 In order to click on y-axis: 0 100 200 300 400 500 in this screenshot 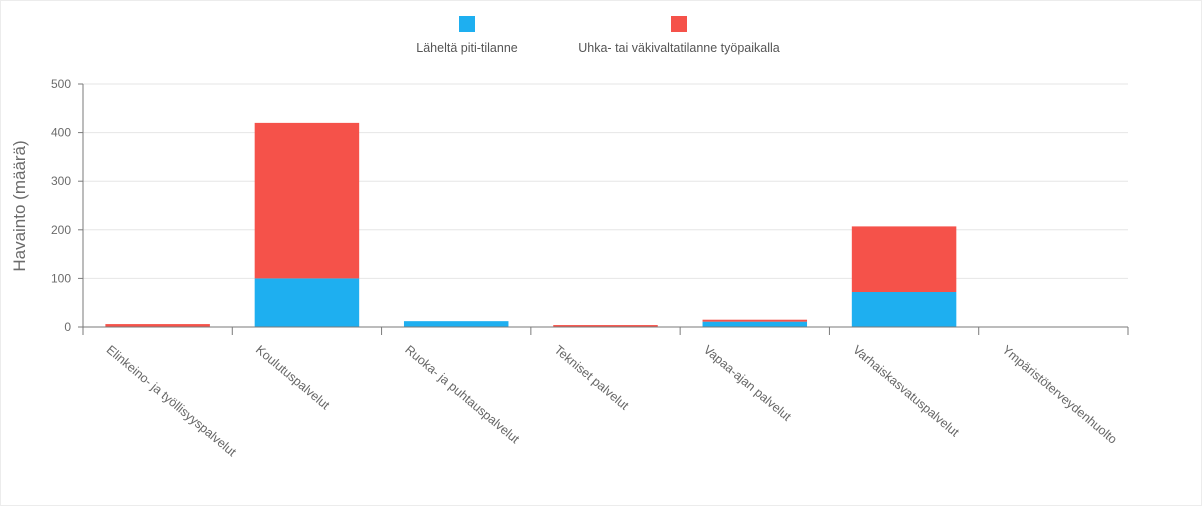, I will do `click(67, 205)`.